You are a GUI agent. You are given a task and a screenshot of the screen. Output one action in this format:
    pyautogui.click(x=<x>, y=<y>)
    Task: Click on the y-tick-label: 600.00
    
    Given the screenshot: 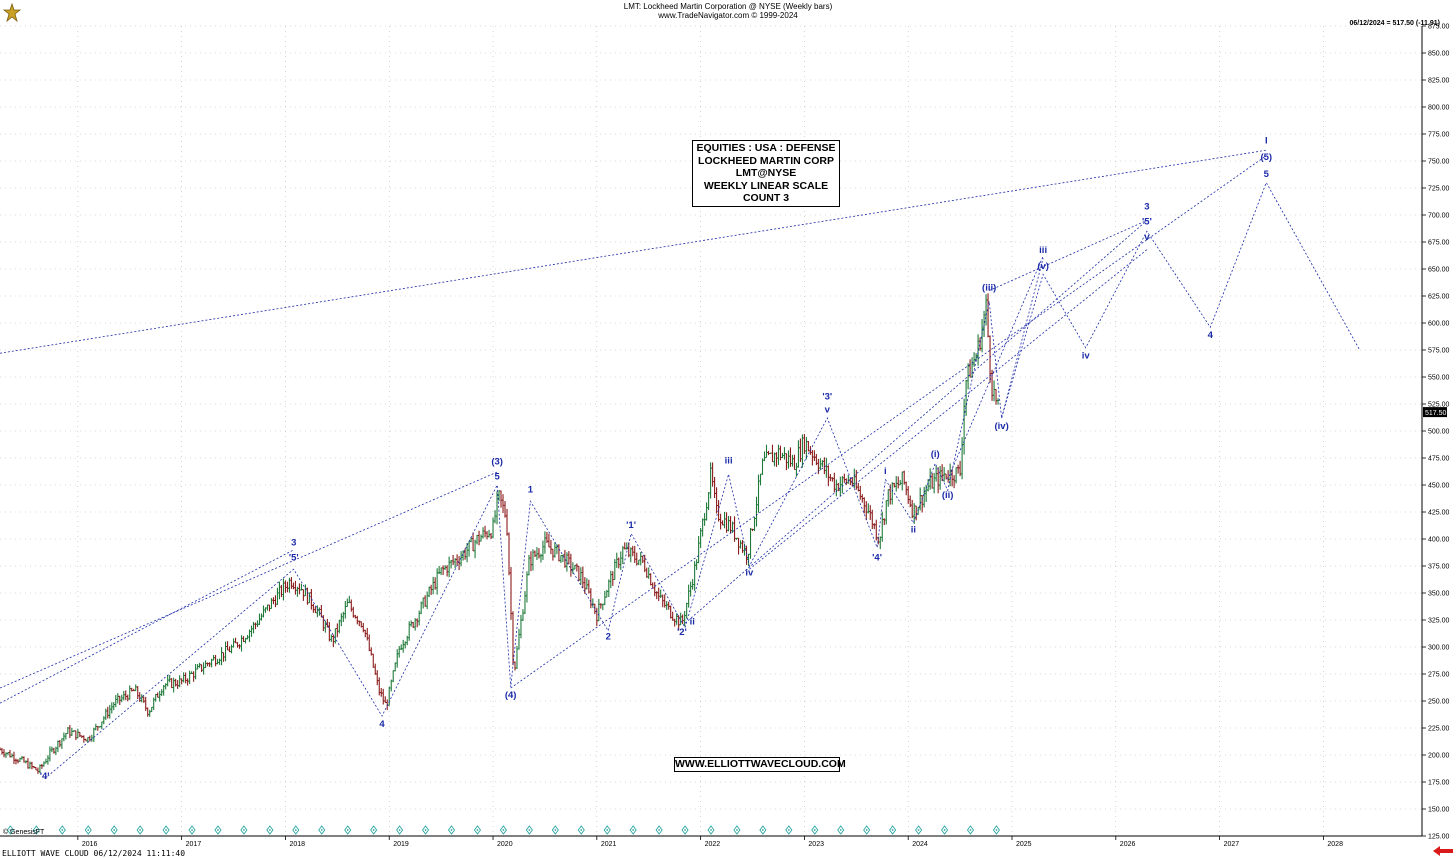 What is the action you would take?
    pyautogui.click(x=1439, y=324)
    